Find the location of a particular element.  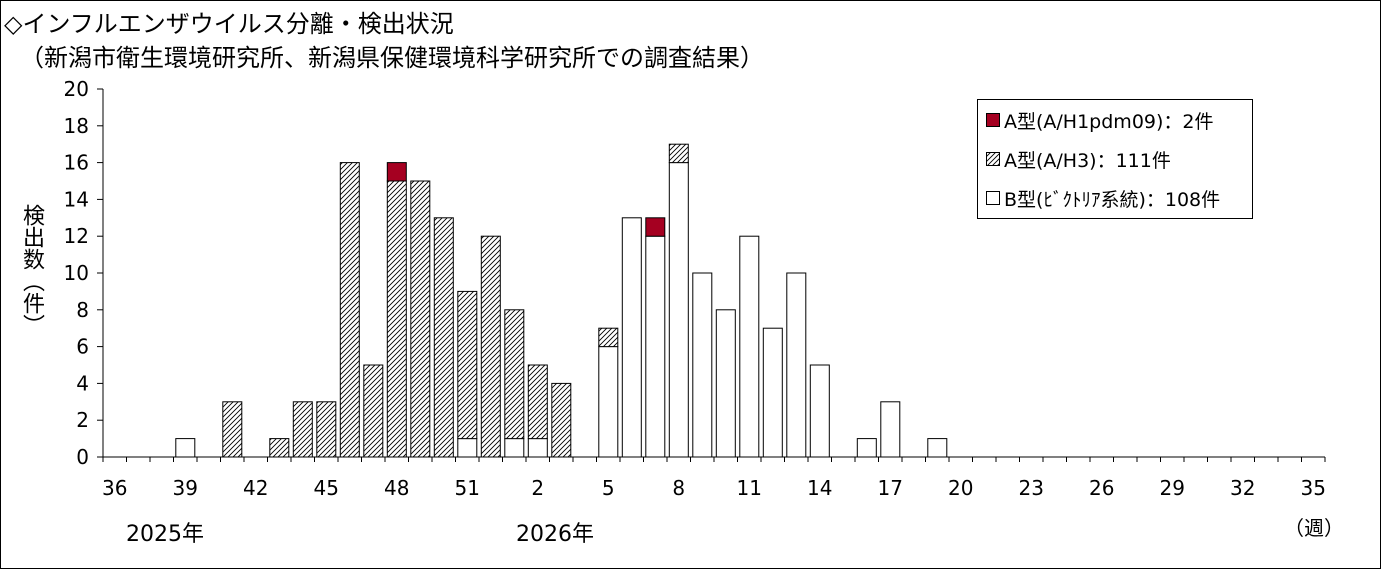

y-tick-label: 18 is located at coordinates (76, 126).